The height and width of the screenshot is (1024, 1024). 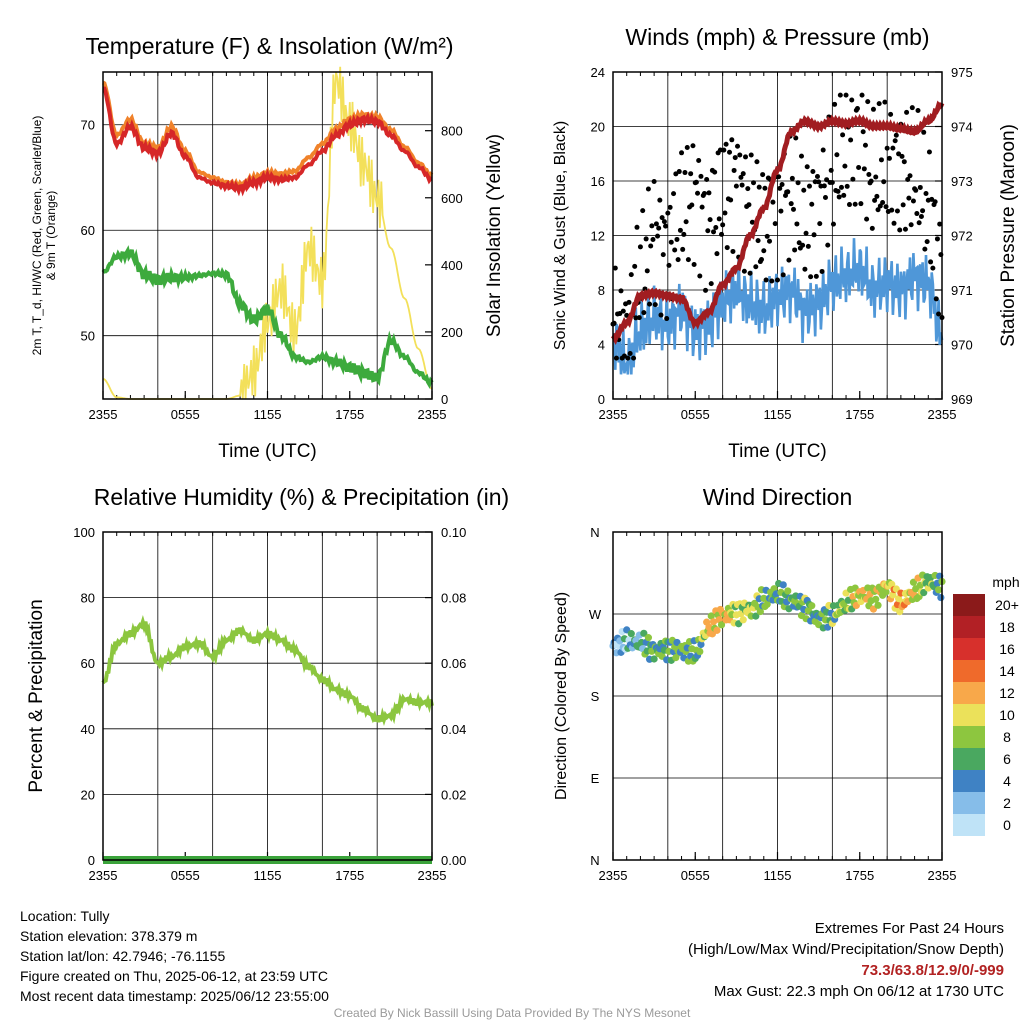 What do you see at coordinates (453, 532) in the screenshot?
I see `rh-y2tick-label: 0.10` at bounding box center [453, 532].